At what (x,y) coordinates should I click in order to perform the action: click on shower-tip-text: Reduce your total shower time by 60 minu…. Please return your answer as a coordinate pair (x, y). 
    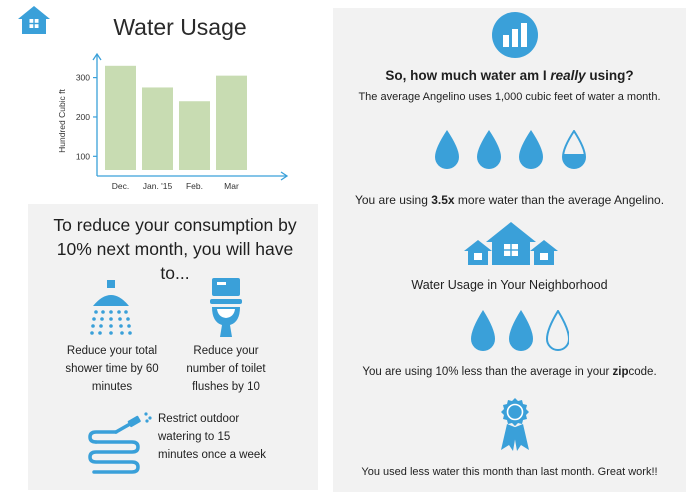
    Looking at the image, I should click on (112, 369).